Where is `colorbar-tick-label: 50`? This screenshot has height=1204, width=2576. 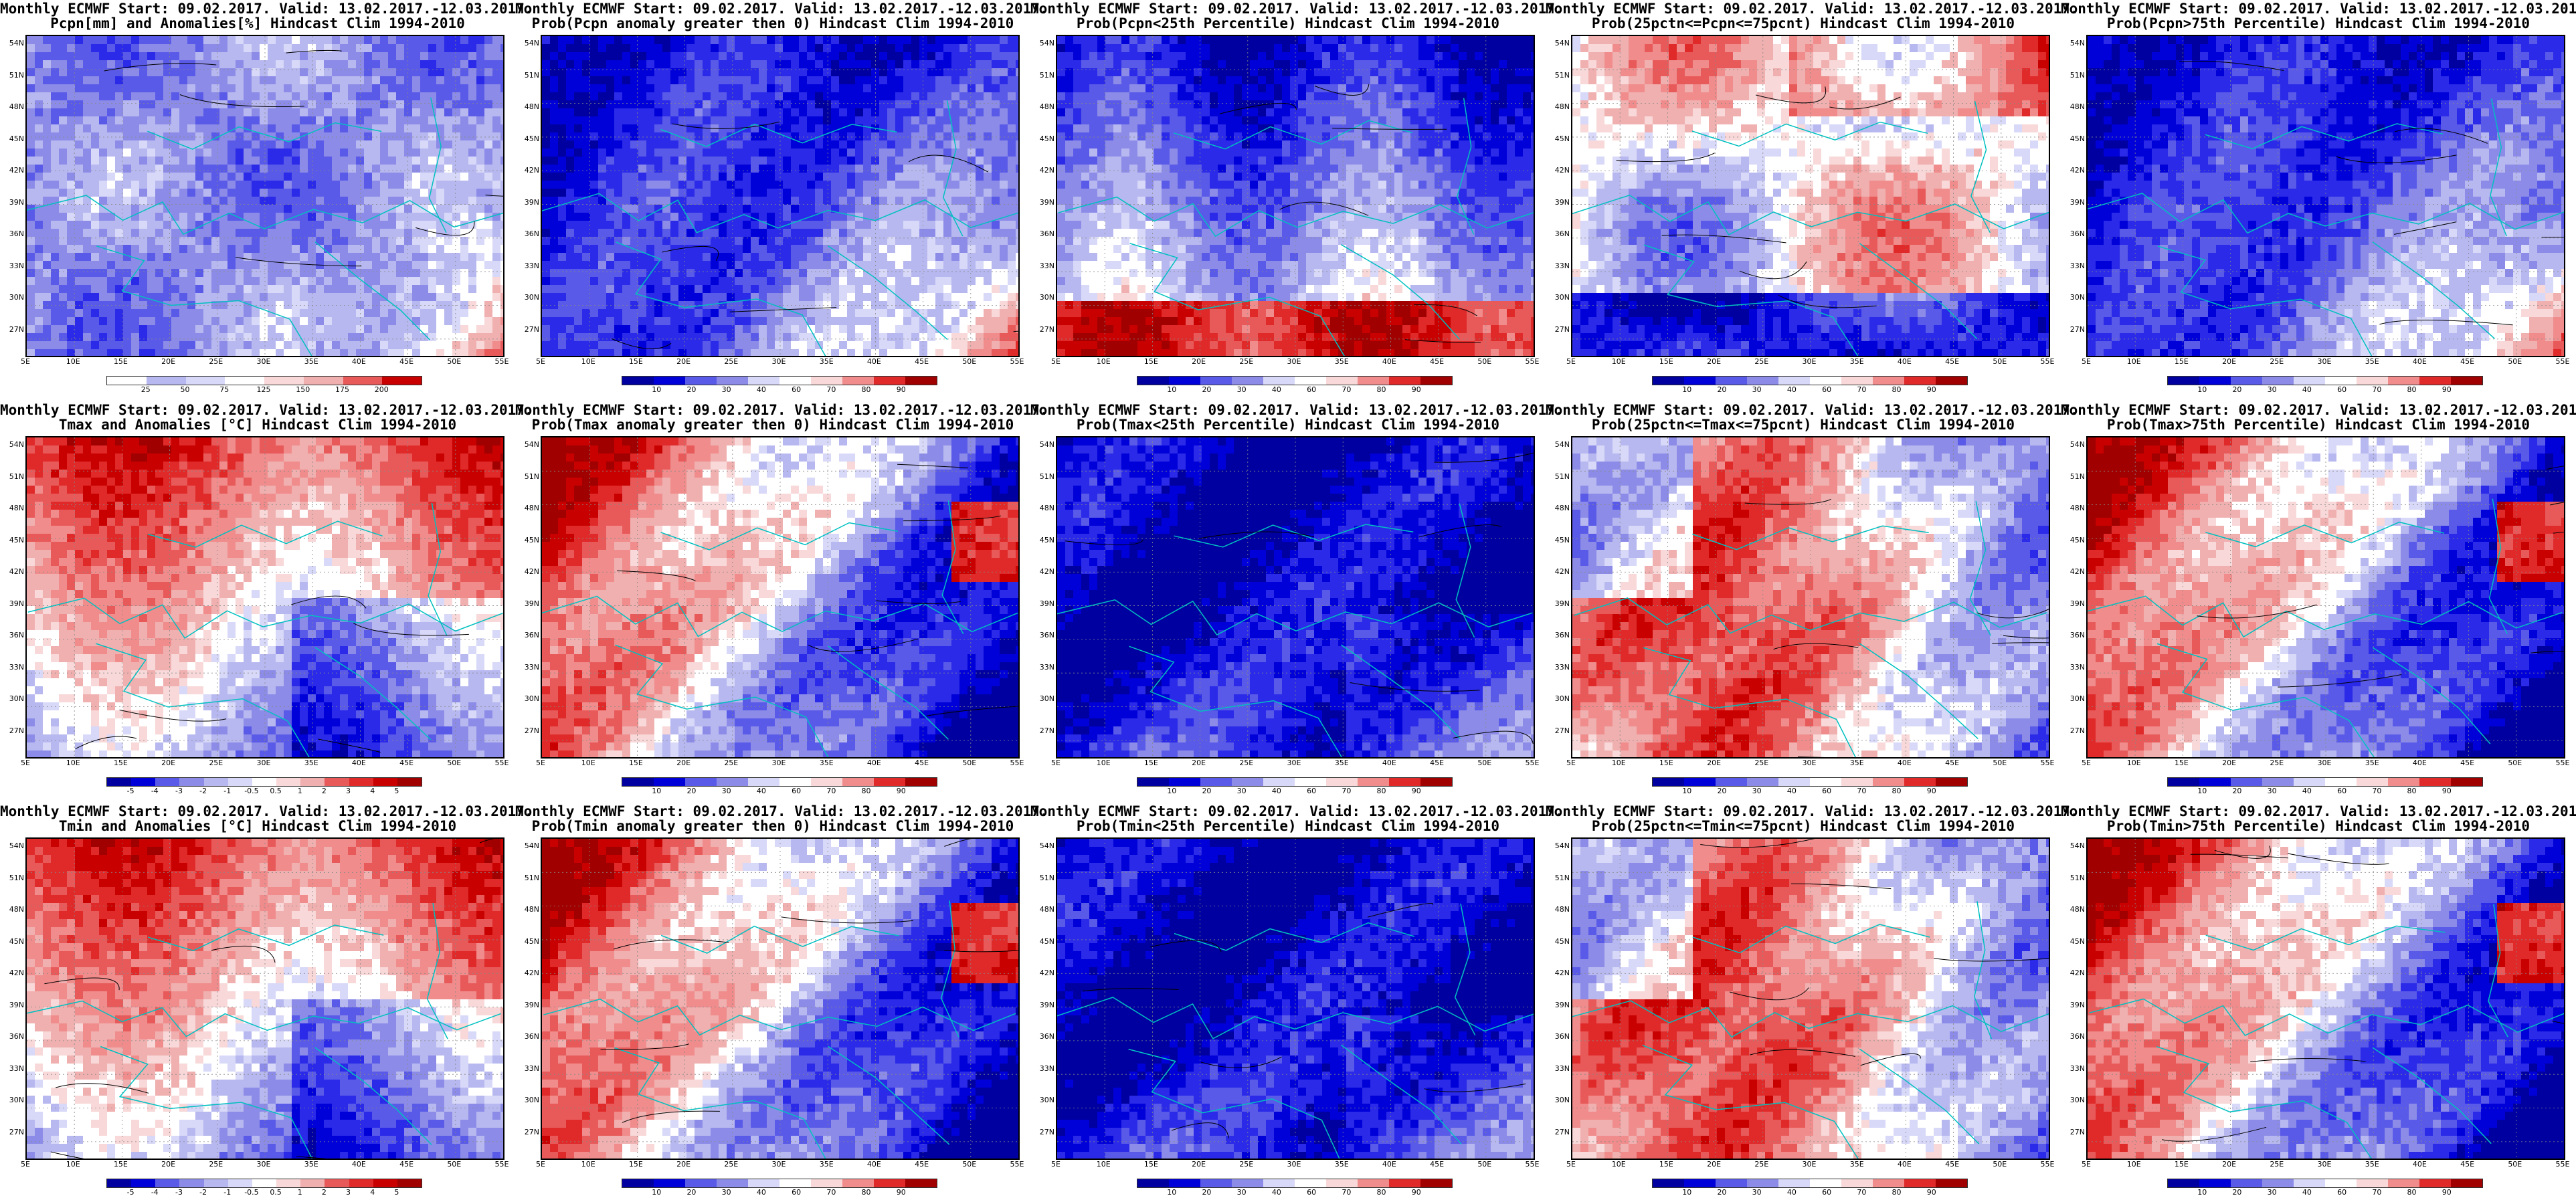 colorbar-tick-label: 50 is located at coordinates (185, 389).